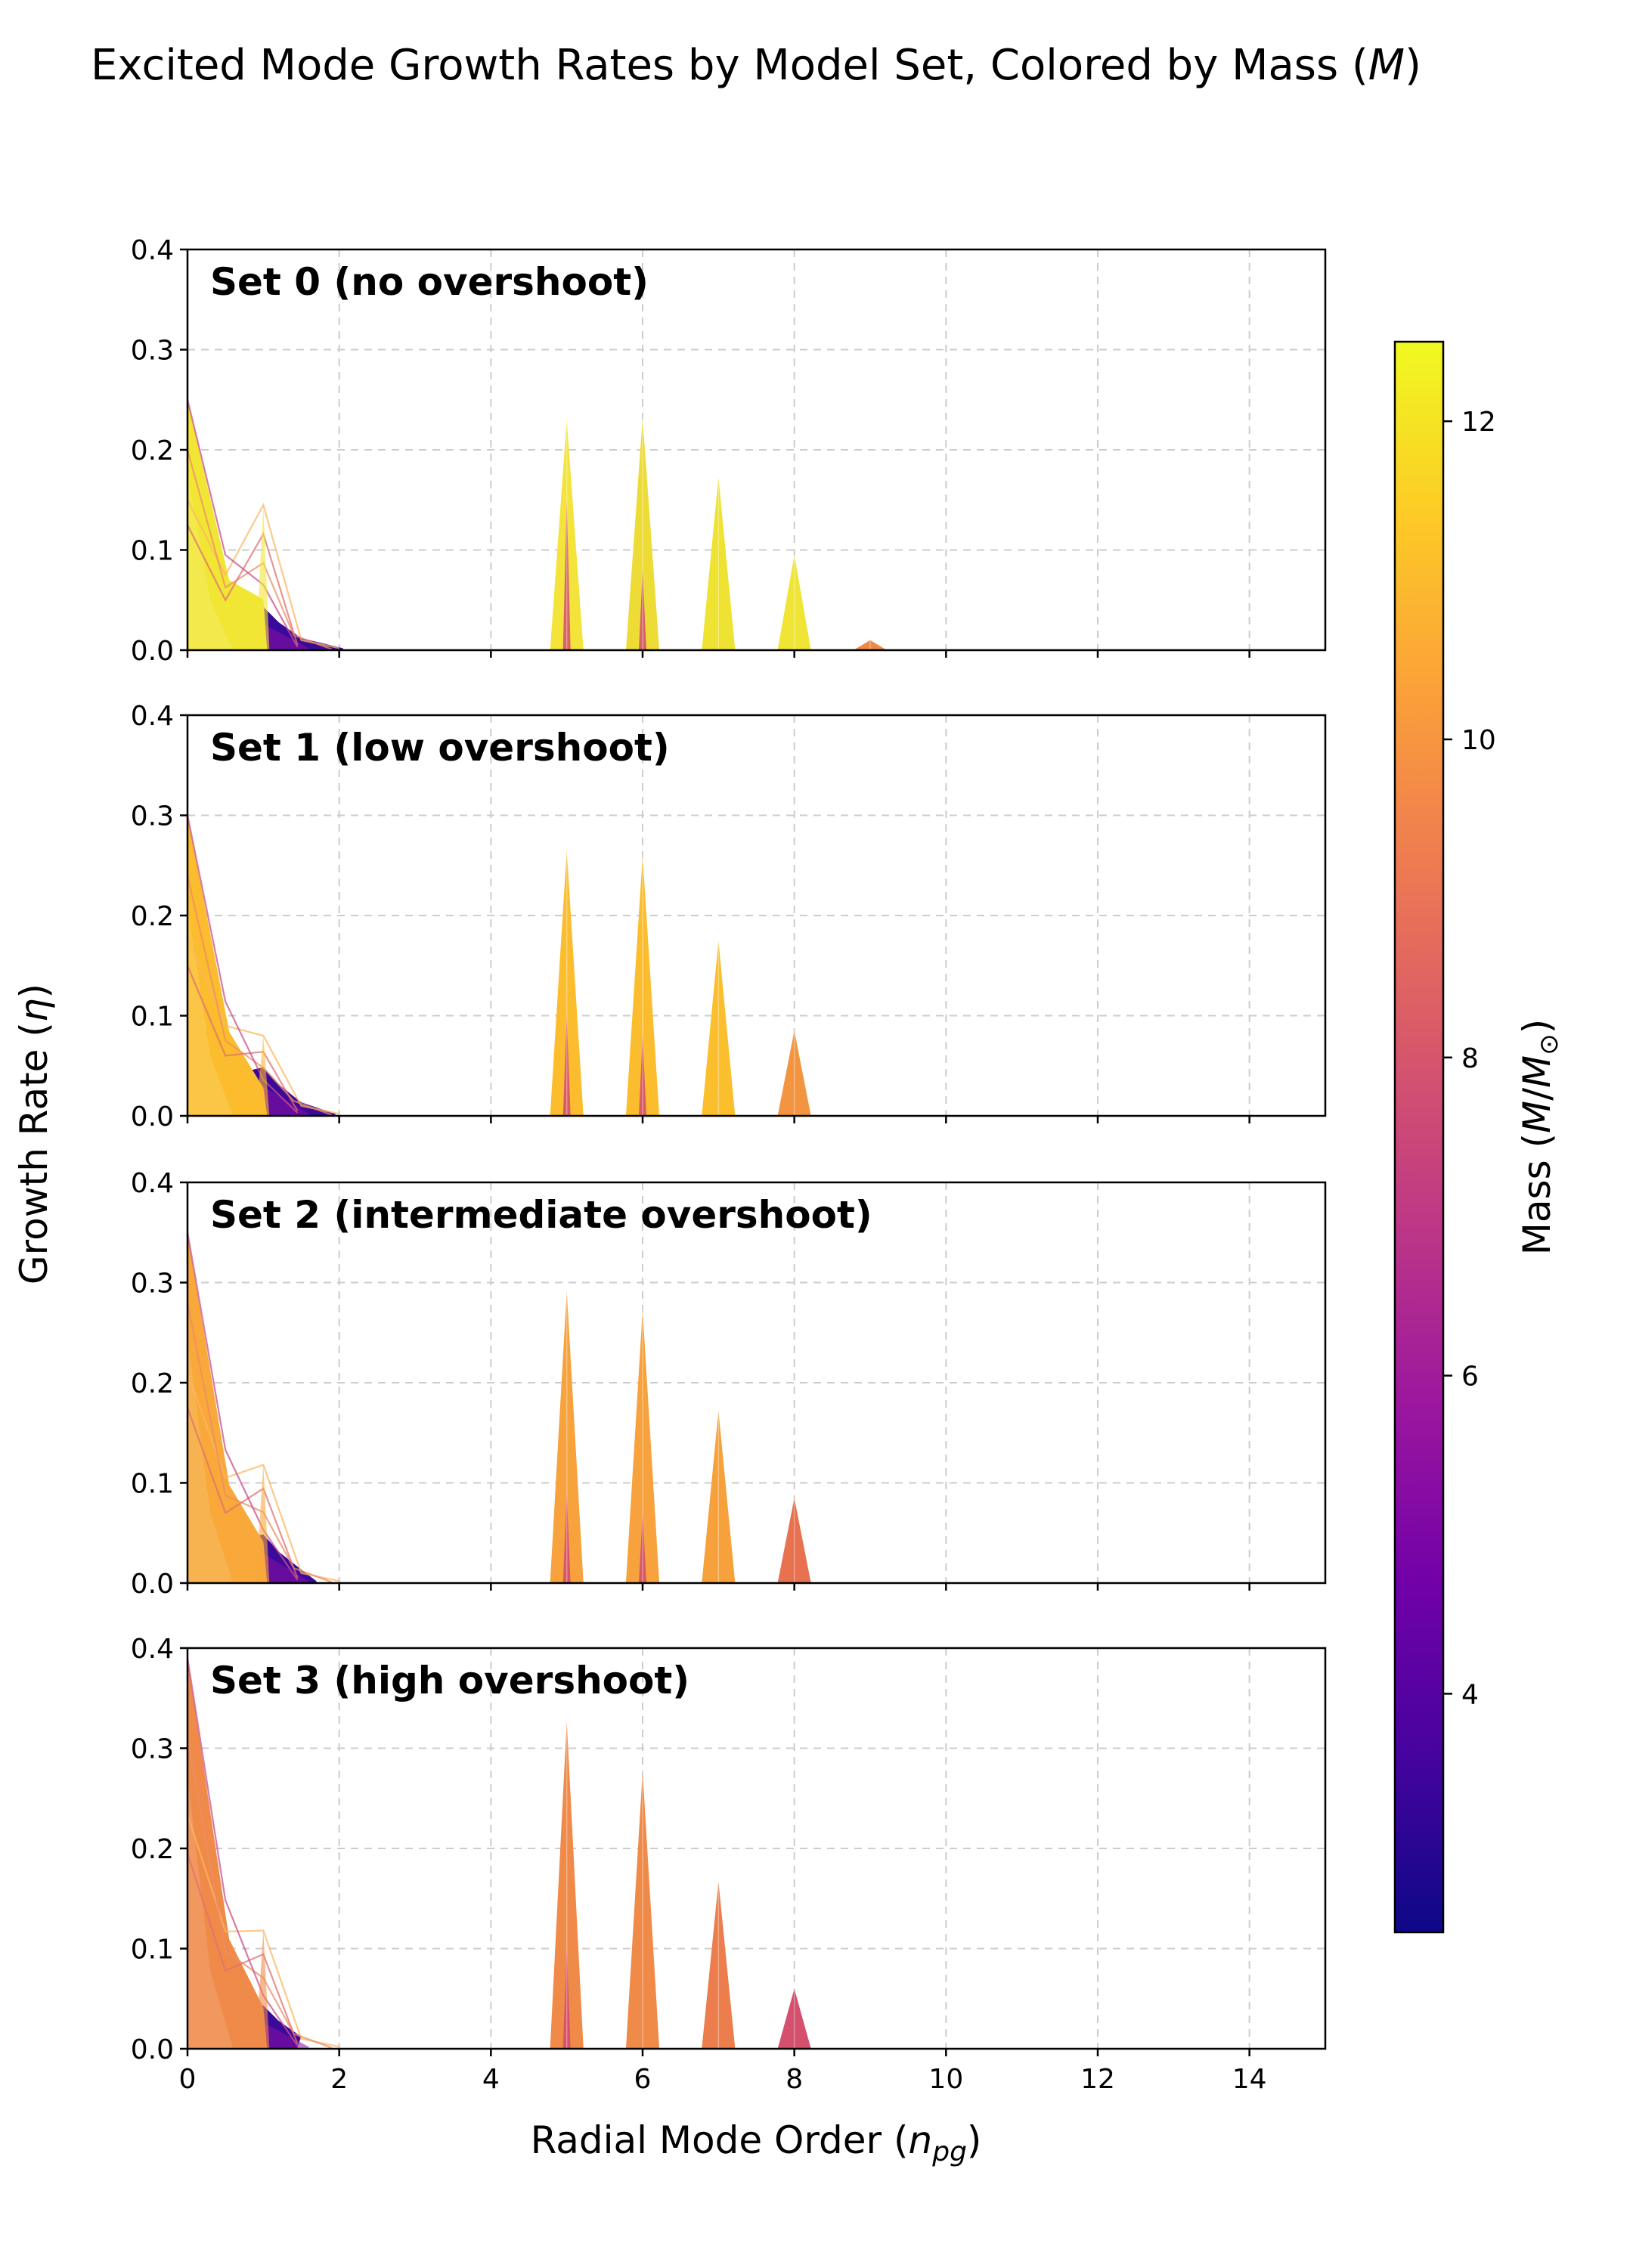 The image size is (1633, 2268). What do you see at coordinates (449, 1681) in the screenshot?
I see `panel-label: Set 3 (high overshoot)` at bounding box center [449, 1681].